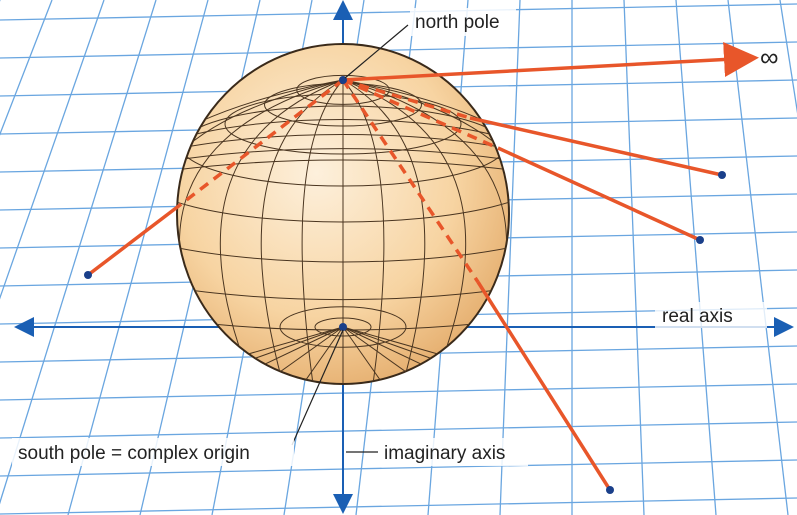 The image size is (797, 515). What do you see at coordinates (444, 453) in the screenshot?
I see `imaginary-axis-label: imaginary axis` at bounding box center [444, 453].